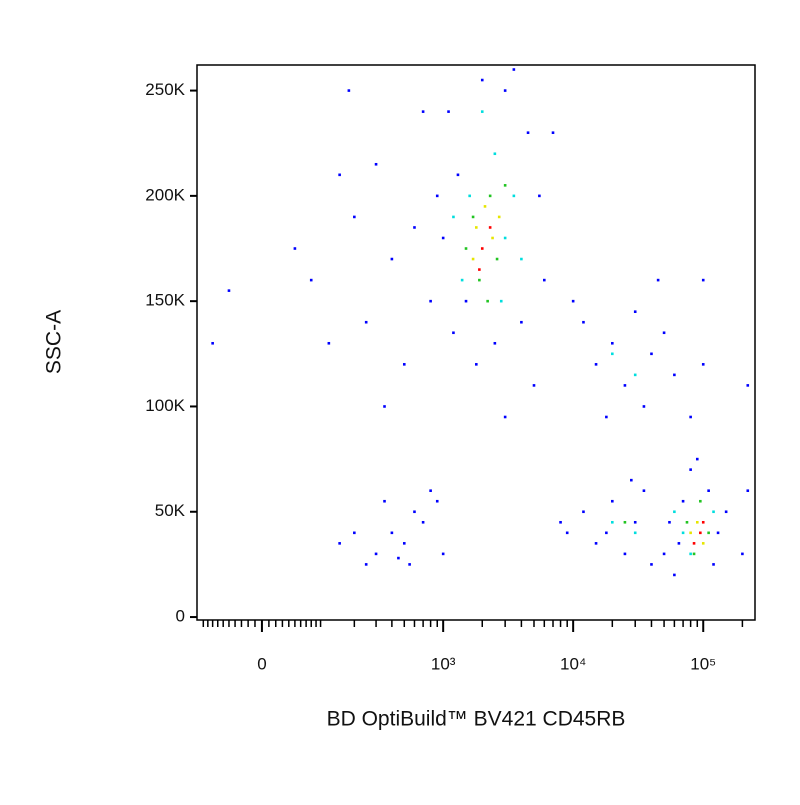  Describe the element at coordinates (476, 719) in the screenshot. I see `x-axis-label: BD OptiBuild™ BV421 CD45RB` at that location.